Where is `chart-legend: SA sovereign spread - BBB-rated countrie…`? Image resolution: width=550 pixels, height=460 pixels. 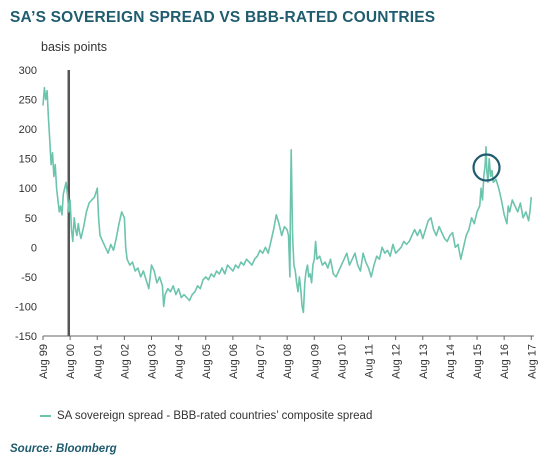 chart-legend: SA sovereign spread - BBB-rated countrie… is located at coordinates (206, 416).